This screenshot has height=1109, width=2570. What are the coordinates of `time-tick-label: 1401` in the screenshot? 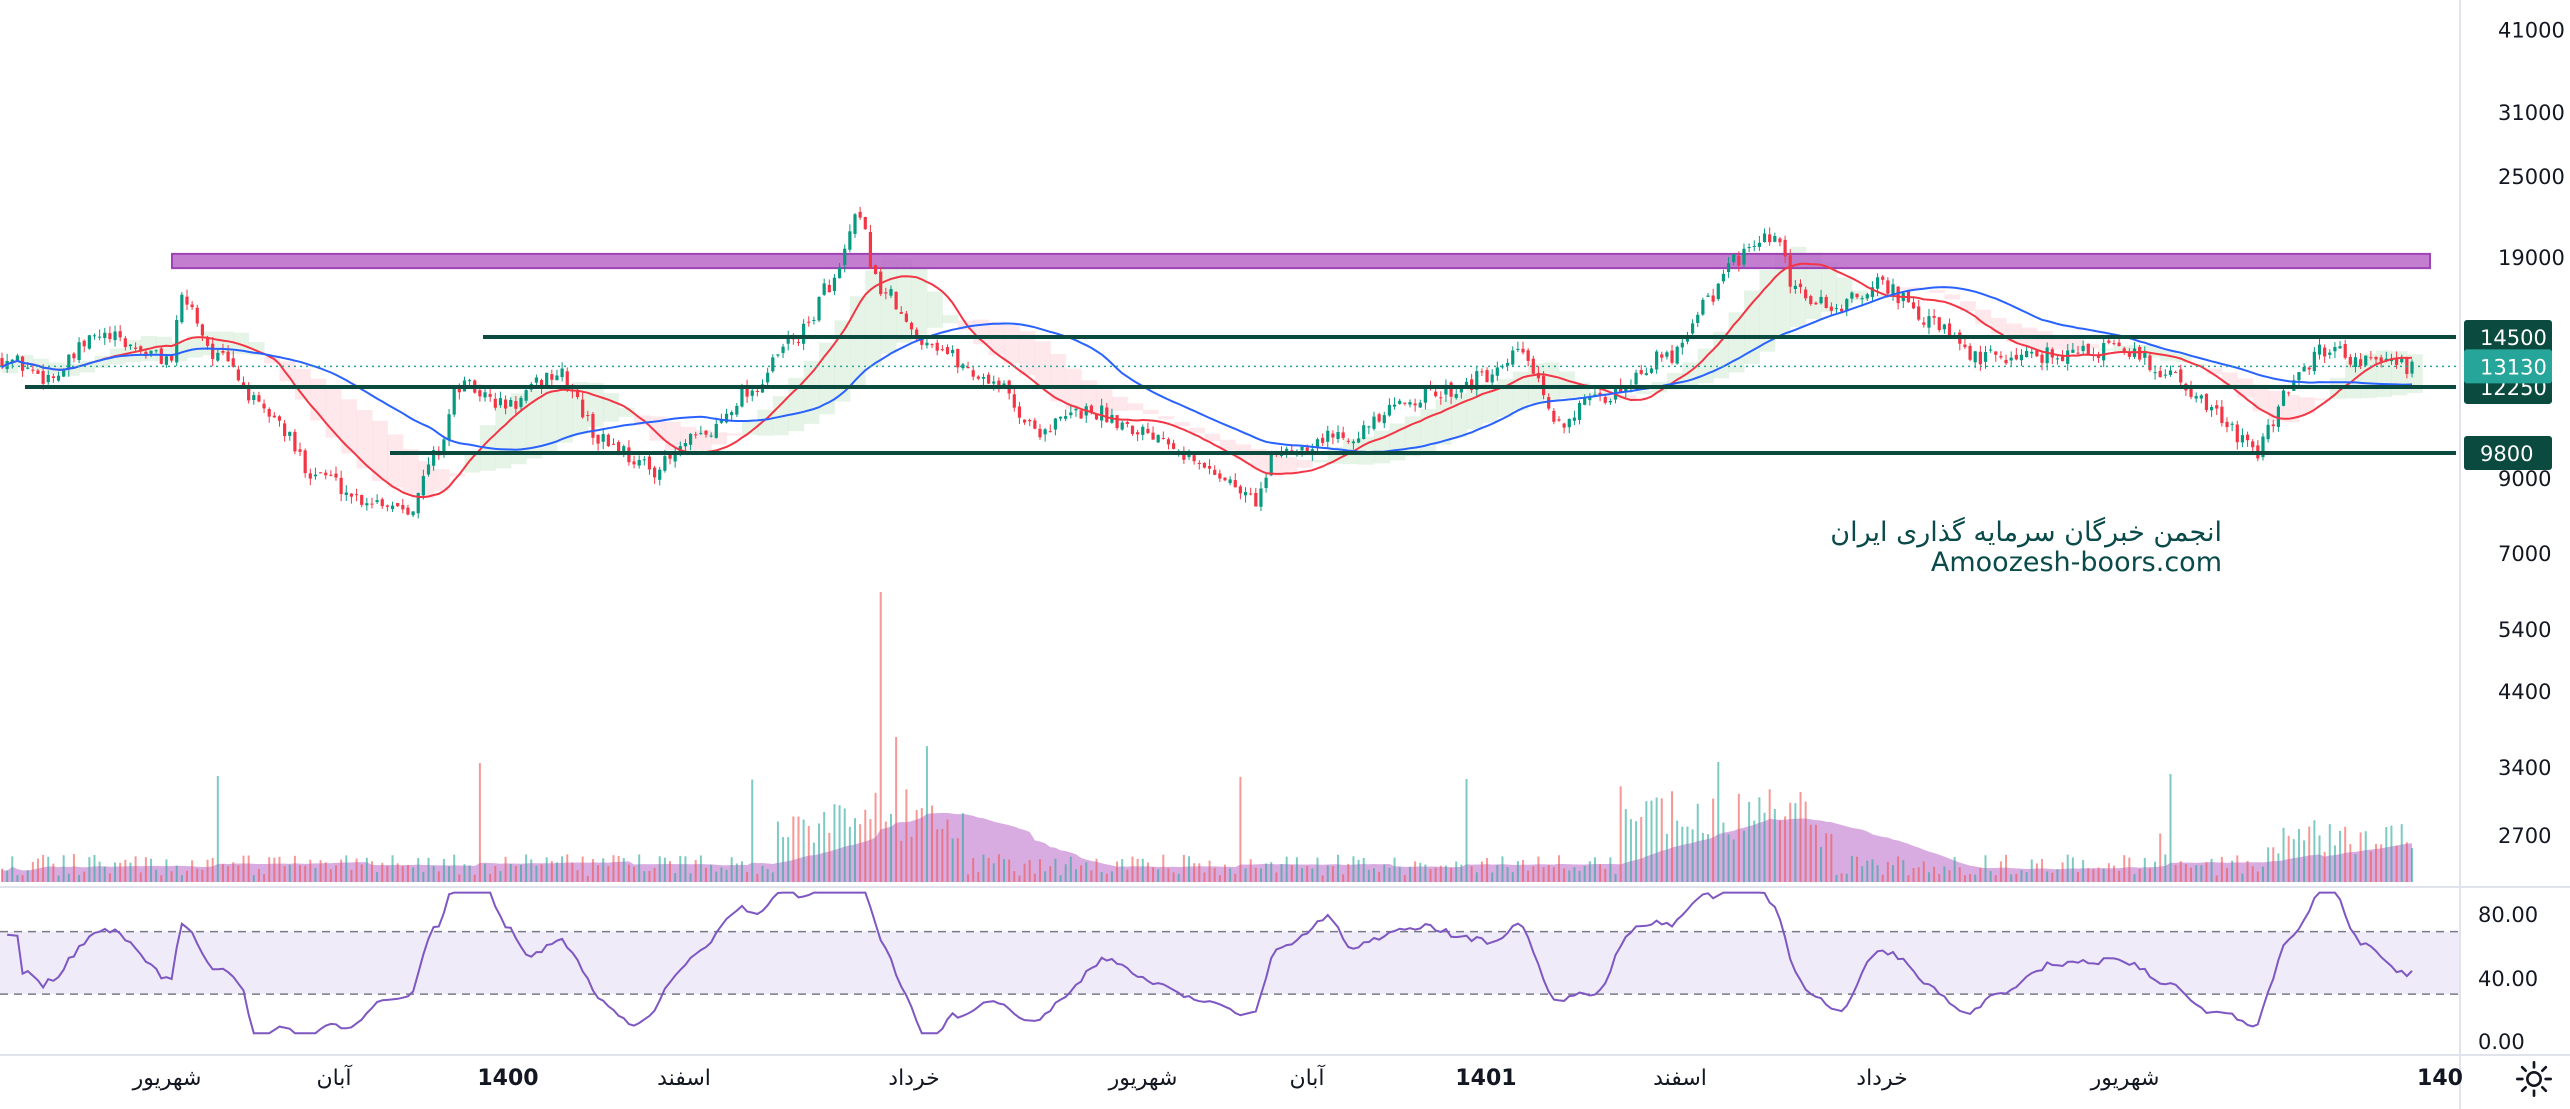 It's located at (1485, 1078).